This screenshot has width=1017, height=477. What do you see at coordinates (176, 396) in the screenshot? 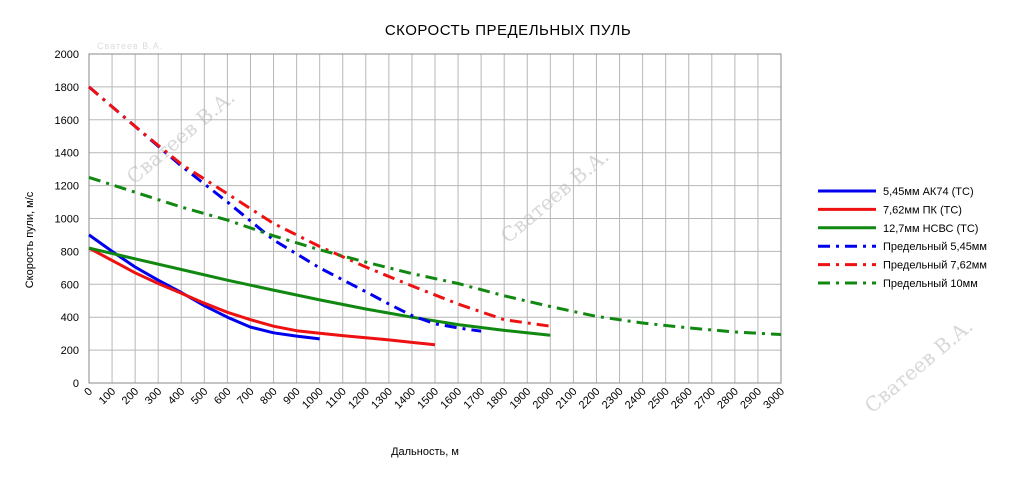
I see `x-tick-label: 400` at bounding box center [176, 396].